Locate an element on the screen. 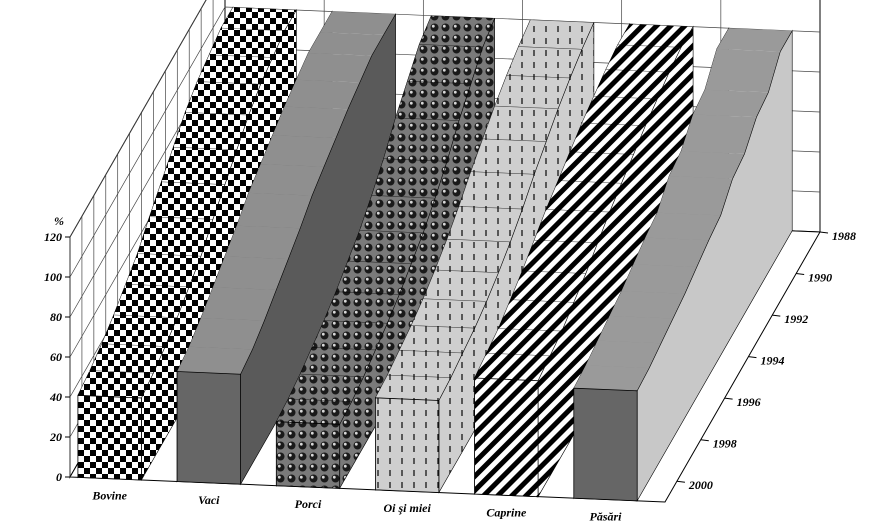 The height and width of the screenshot is (531, 875). series-5-front-face is located at coordinates (605, 444).